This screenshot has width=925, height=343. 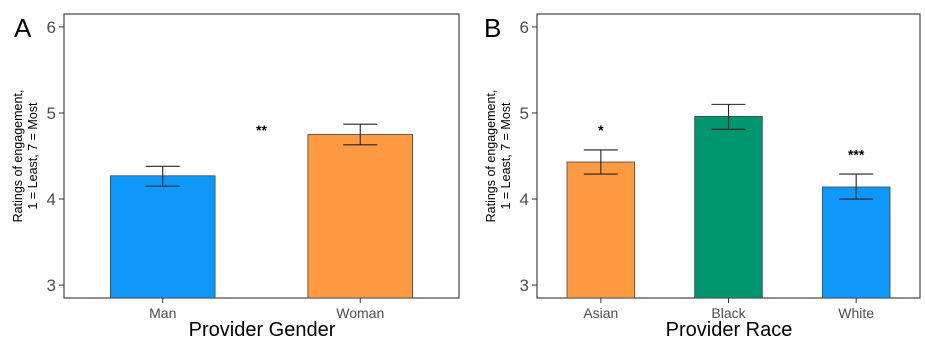 I want to click on significance-marker: ***, so click(x=856, y=154).